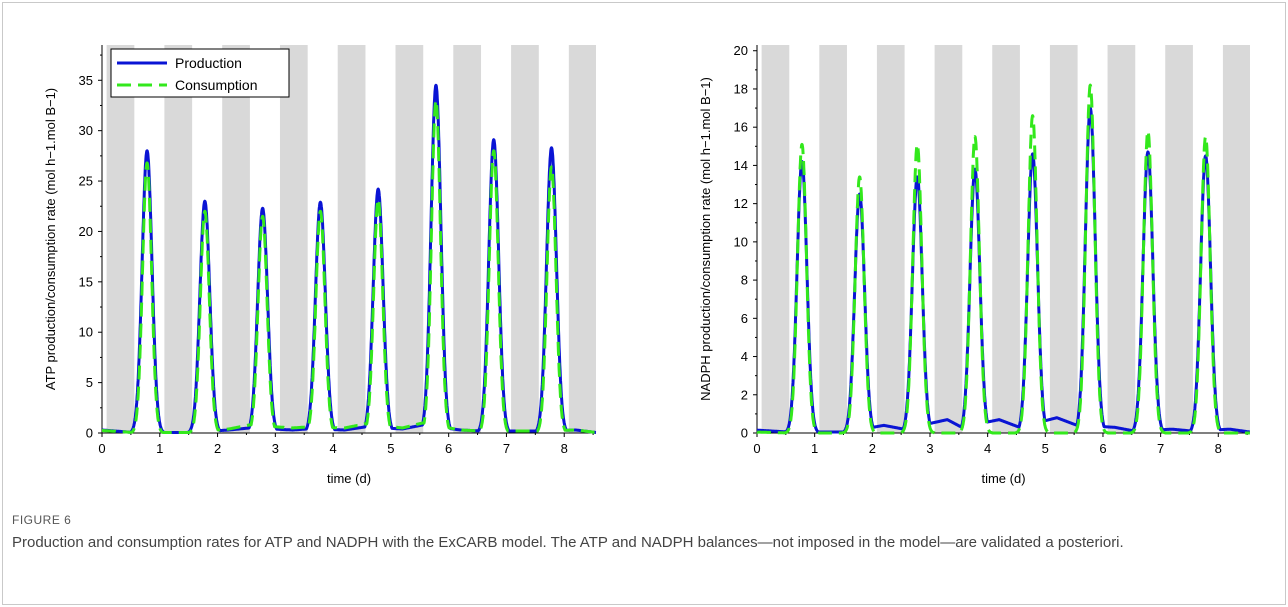 The image size is (1288, 607). Describe the element at coordinates (744, 280) in the screenshot. I see `y-tick-label: 8` at that location.